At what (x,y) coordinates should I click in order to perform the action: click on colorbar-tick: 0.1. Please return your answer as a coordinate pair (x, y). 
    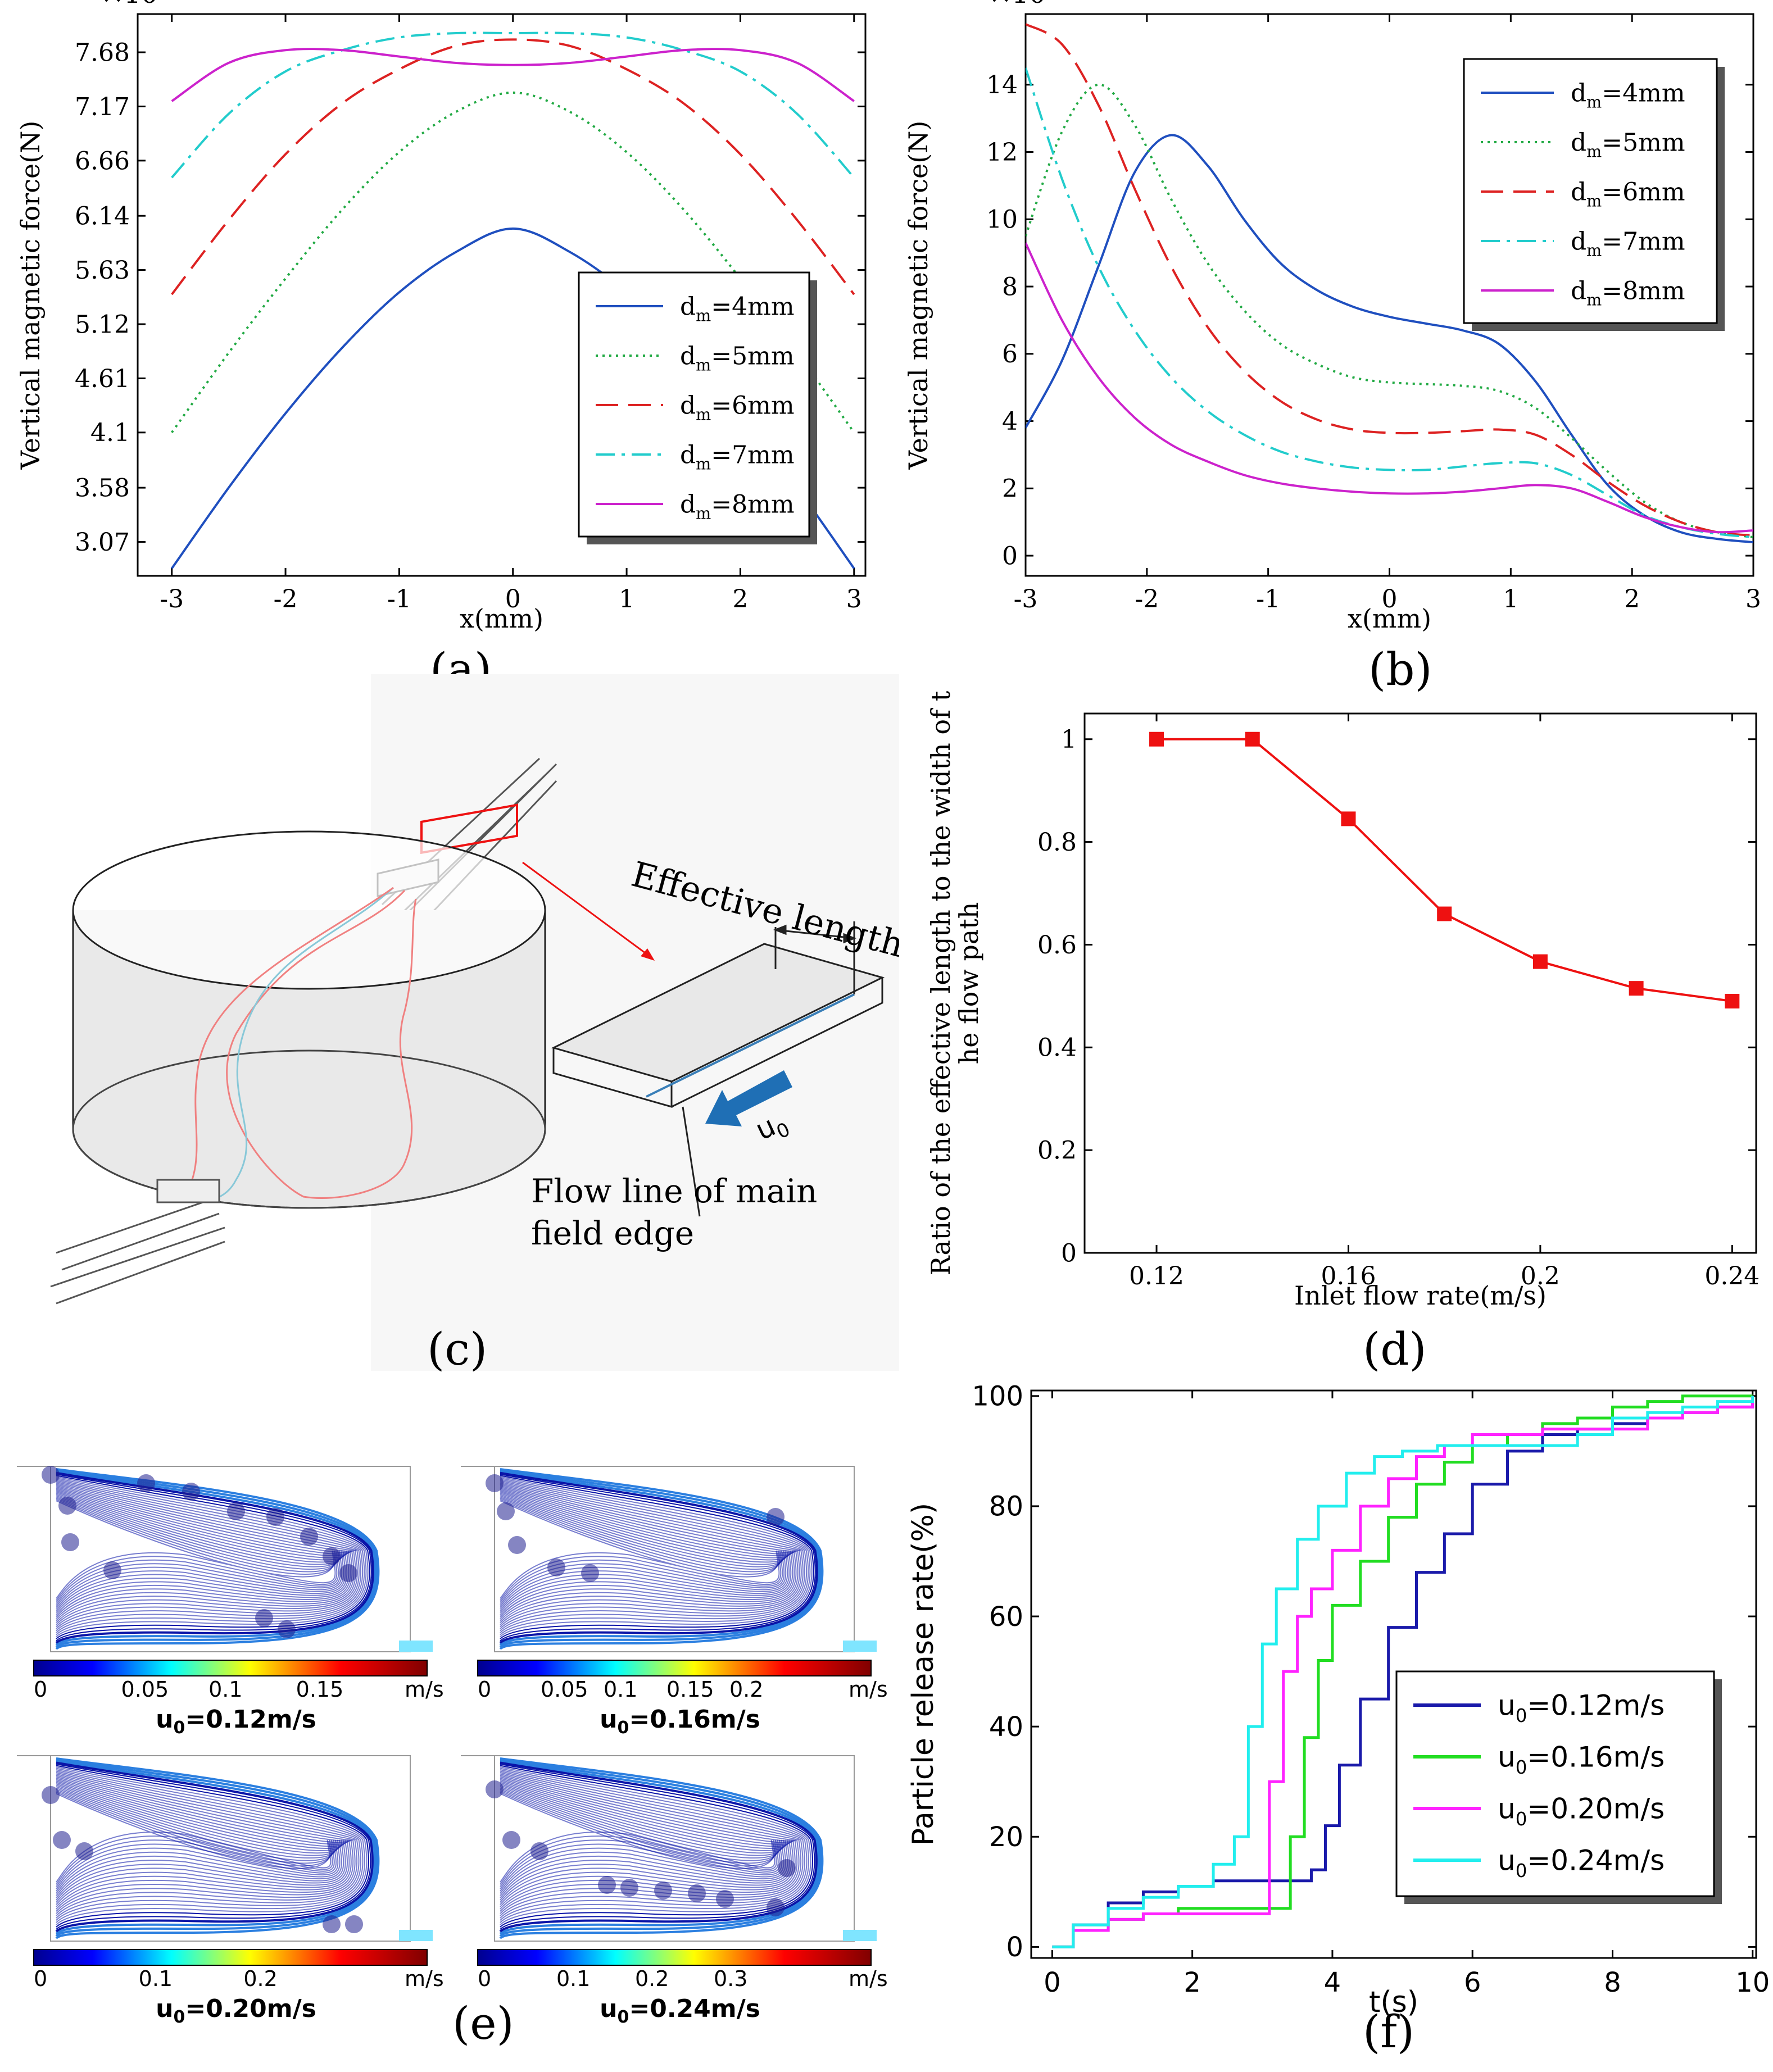
    Looking at the image, I should click on (573, 1978).